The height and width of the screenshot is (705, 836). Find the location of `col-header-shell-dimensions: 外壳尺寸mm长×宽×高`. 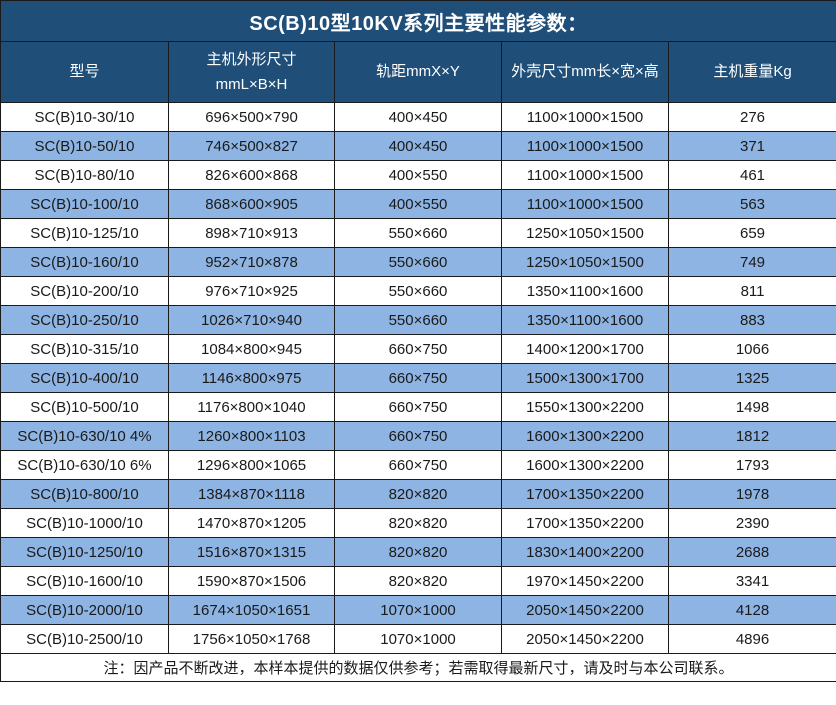

col-header-shell-dimensions: 外壳尺寸mm长×宽×高 is located at coordinates (585, 72).